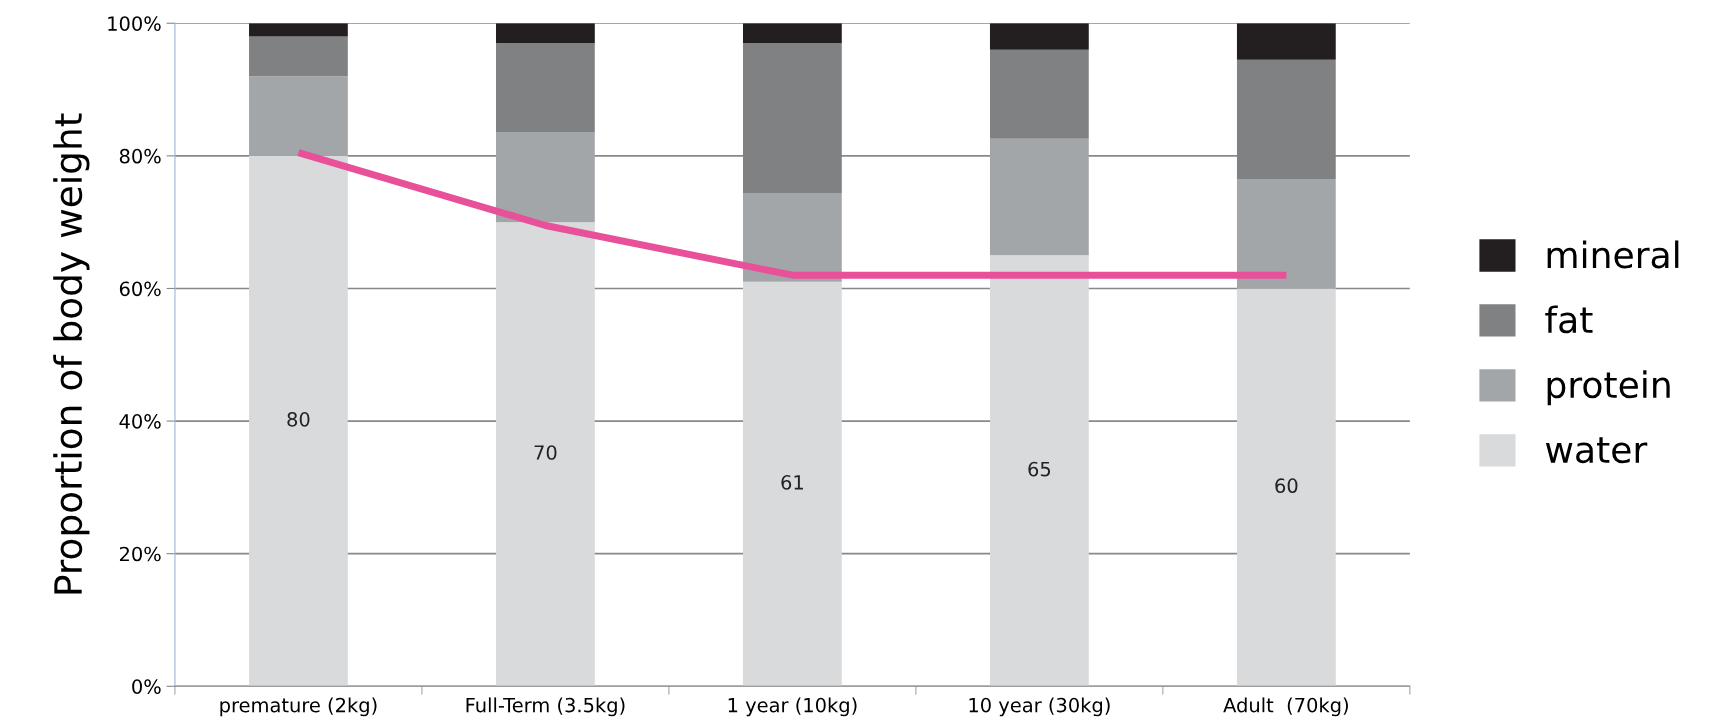 Image resolution: width=1732 pixels, height=727 pixels. What do you see at coordinates (1569, 319) in the screenshot?
I see `legend-label: fat` at bounding box center [1569, 319].